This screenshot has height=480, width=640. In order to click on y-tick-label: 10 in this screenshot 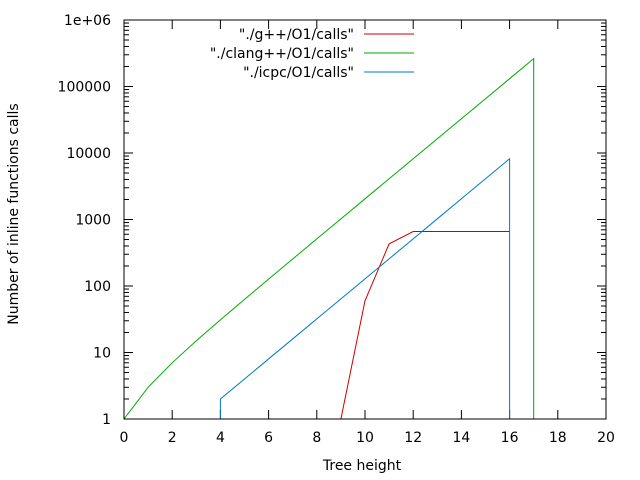, I will do `click(102, 354)`.